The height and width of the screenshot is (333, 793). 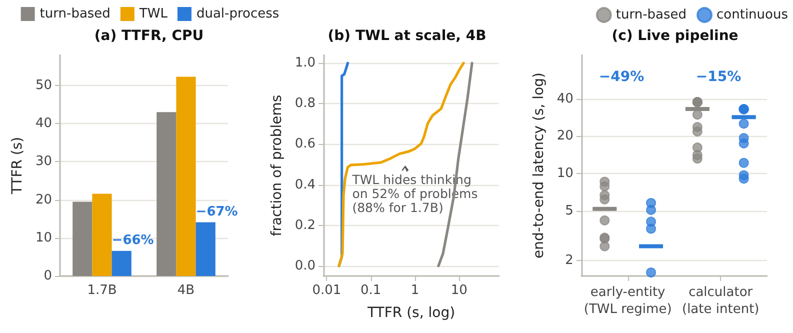 What do you see at coordinates (149, 36) in the screenshot?
I see `chart-title: (a) TTFR, CPU` at bounding box center [149, 36].